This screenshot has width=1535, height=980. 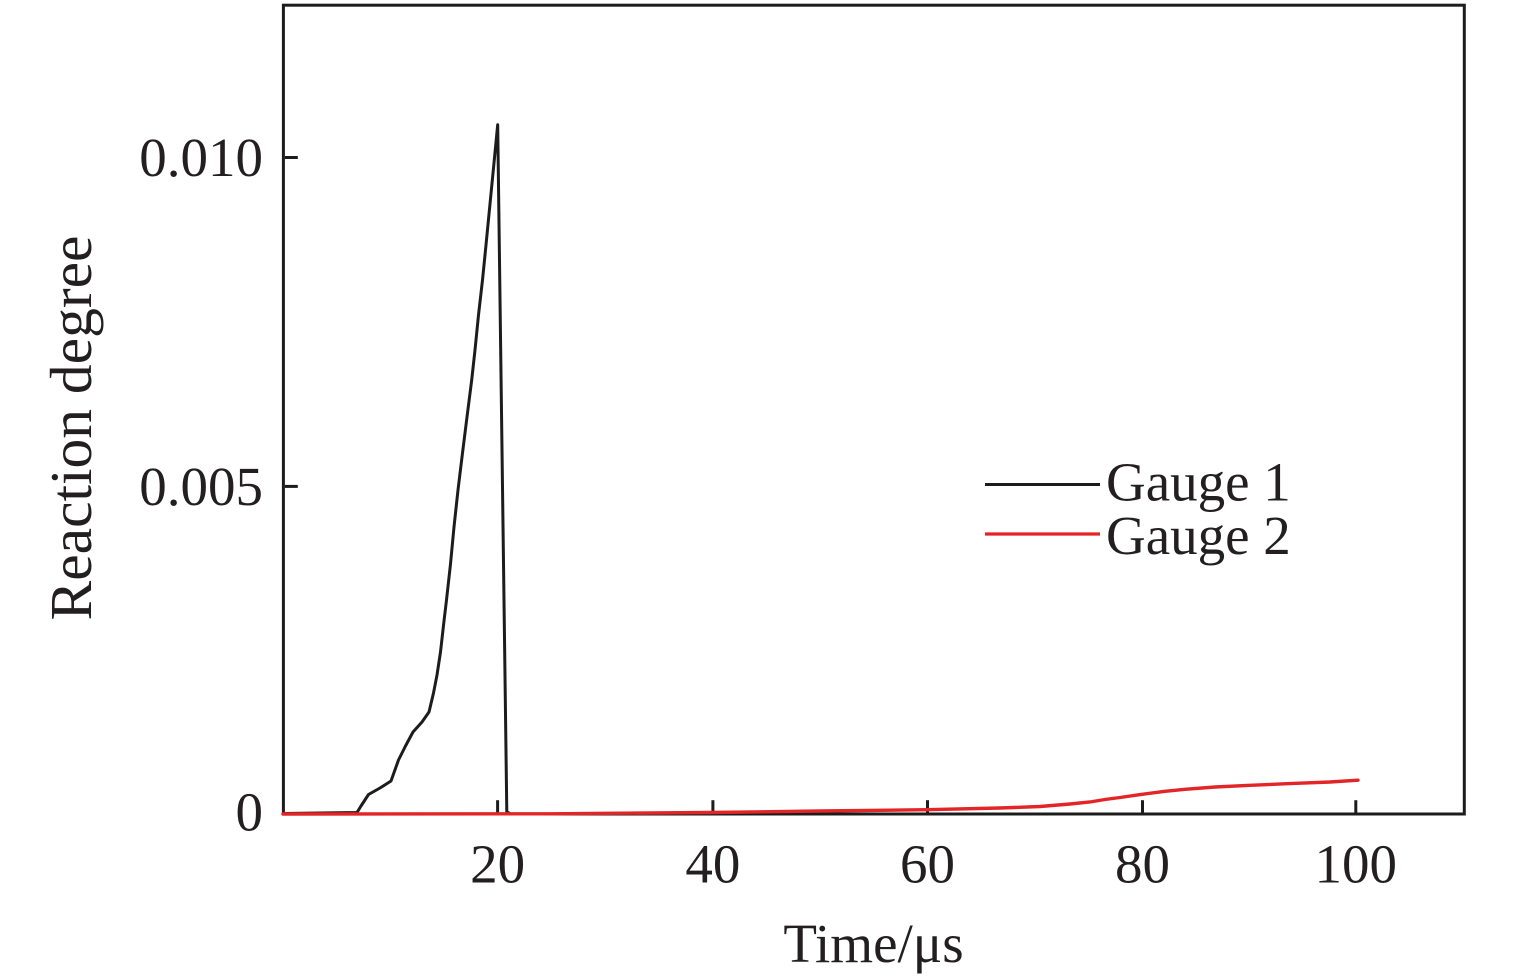 I want to click on svg-text: Gauge 2, so click(x=1198, y=535).